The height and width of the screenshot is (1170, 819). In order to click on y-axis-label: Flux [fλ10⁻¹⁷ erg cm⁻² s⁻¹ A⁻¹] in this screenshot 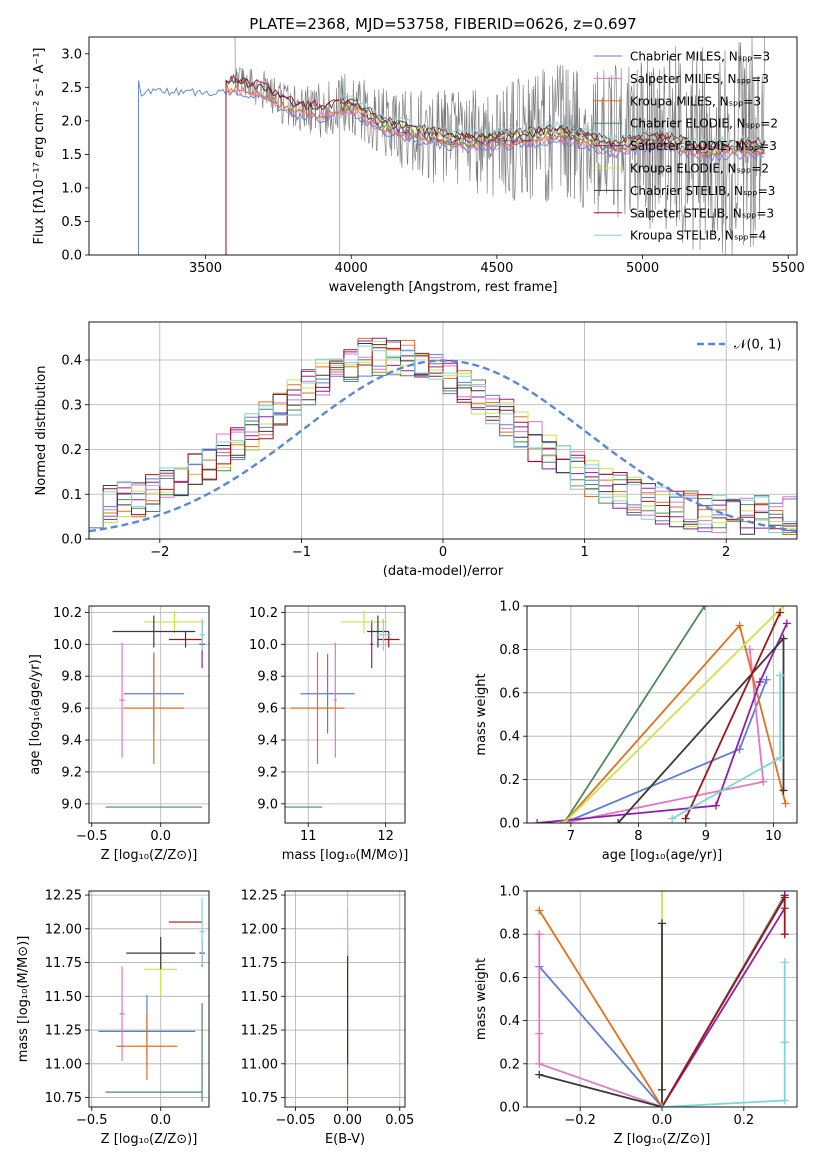, I will do `click(39, 146)`.